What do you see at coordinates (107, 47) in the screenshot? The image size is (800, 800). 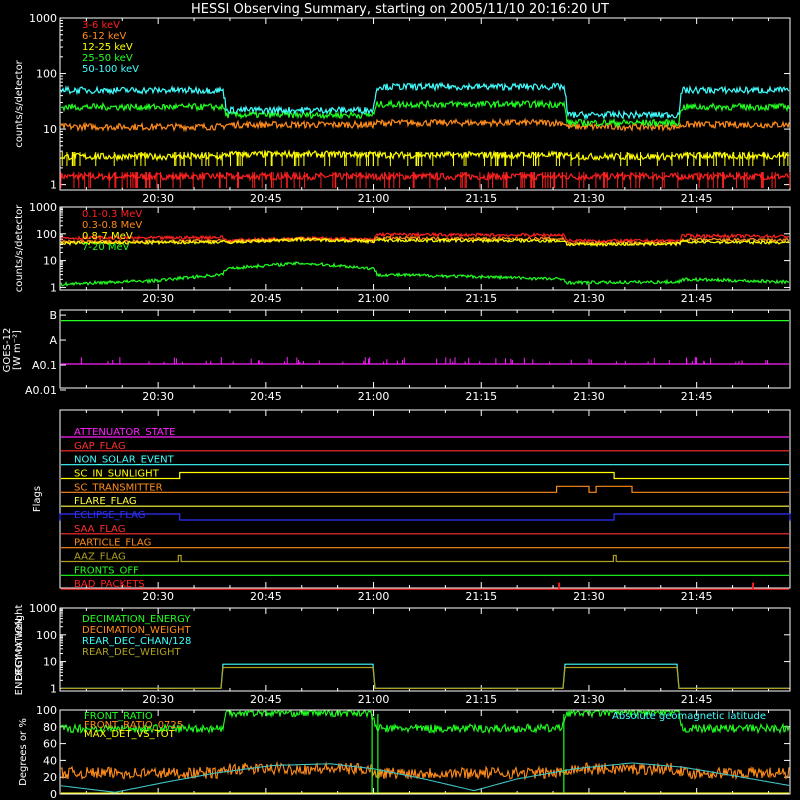 I see `legend-entry: 12-25 keV` at bounding box center [107, 47].